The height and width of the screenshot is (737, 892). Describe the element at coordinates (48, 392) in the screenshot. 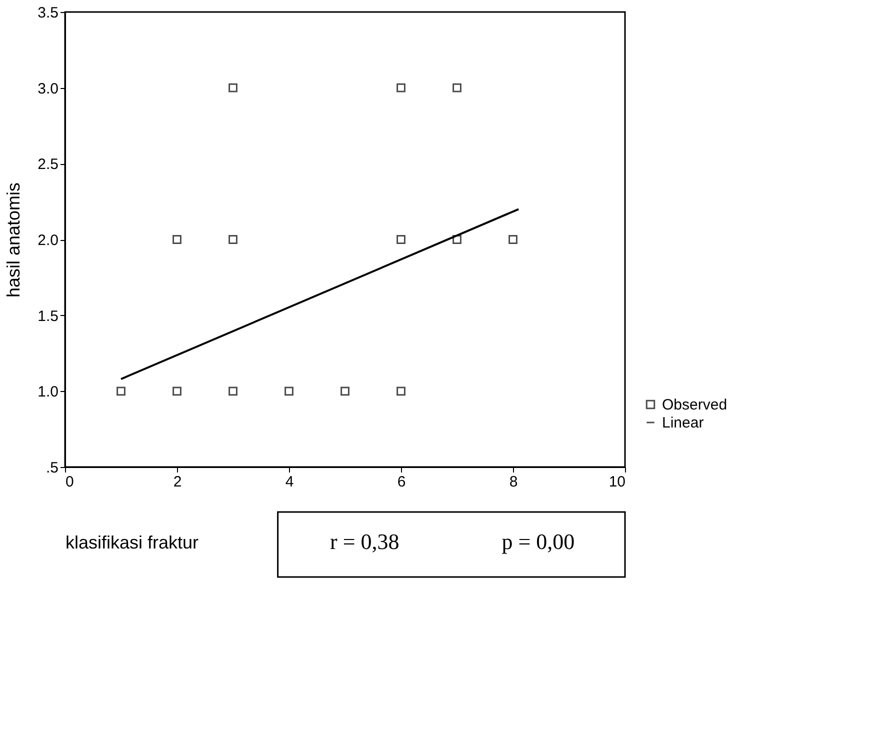

I see `y-tick-label: 1.0` at that location.